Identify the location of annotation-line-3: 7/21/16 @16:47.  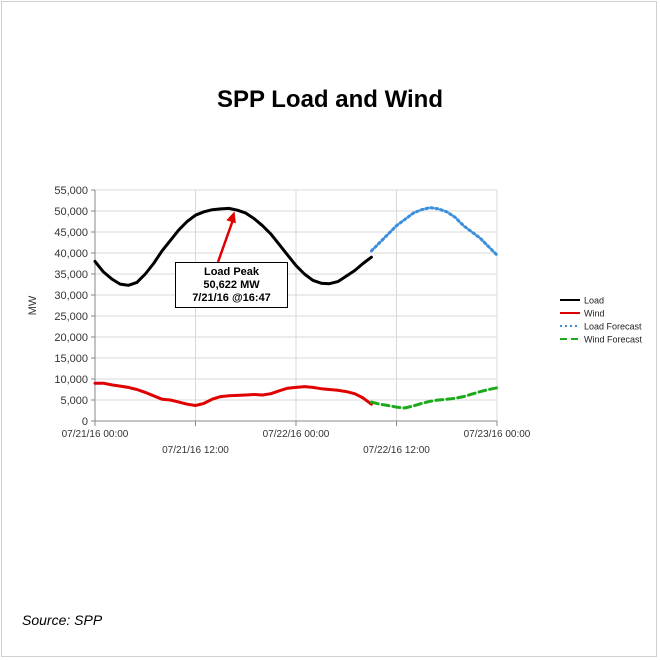
(231, 298).